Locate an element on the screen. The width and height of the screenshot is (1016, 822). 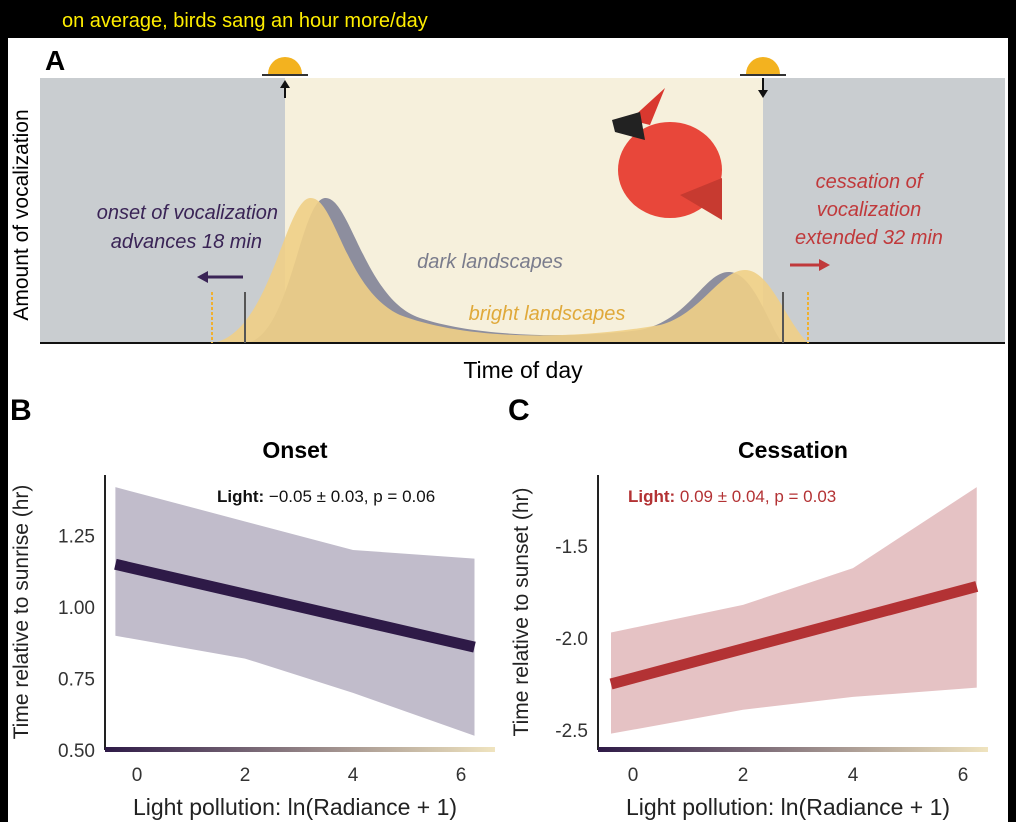
onset-text-2: advances 18 min is located at coordinates (186, 242).